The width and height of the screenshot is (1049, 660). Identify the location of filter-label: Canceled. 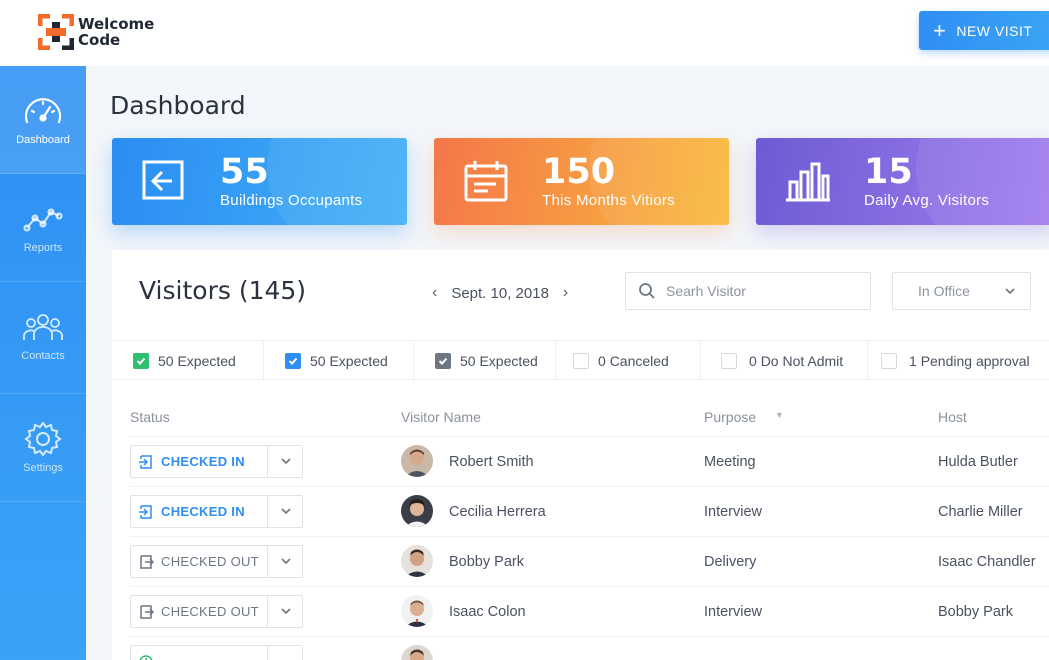
(639, 361).